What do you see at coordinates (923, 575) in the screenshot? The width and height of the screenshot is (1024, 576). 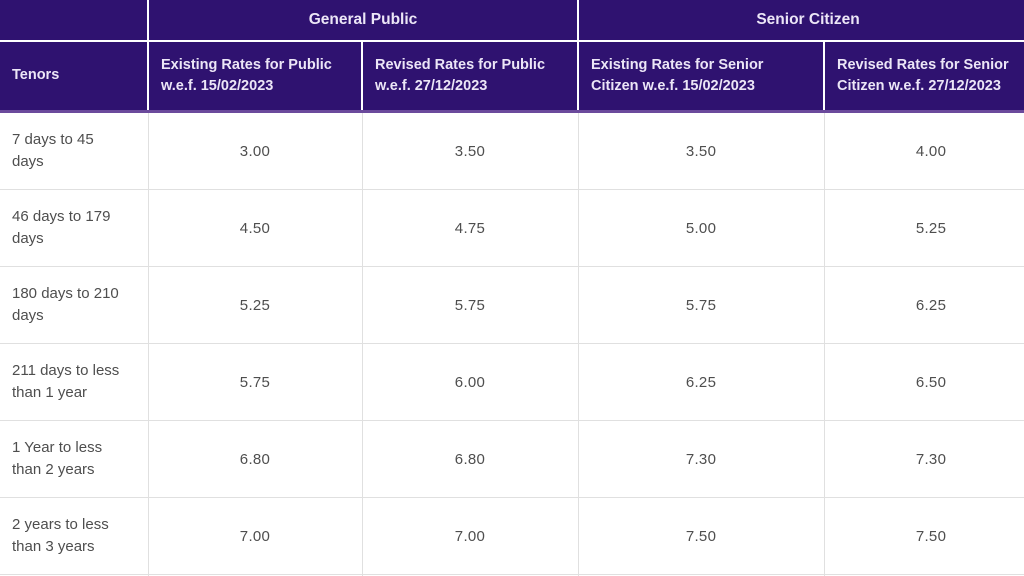 I see `rate-cell: 7.25` at bounding box center [923, 575].